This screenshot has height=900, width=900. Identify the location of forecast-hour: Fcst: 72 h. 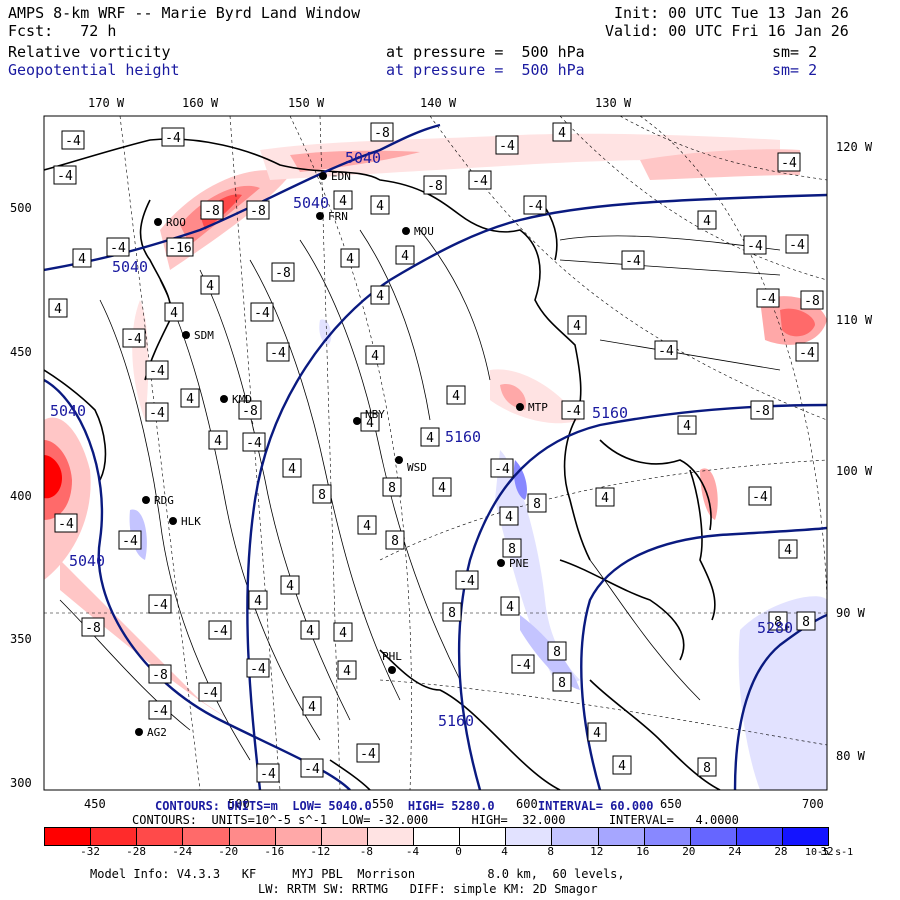
(62, 31).